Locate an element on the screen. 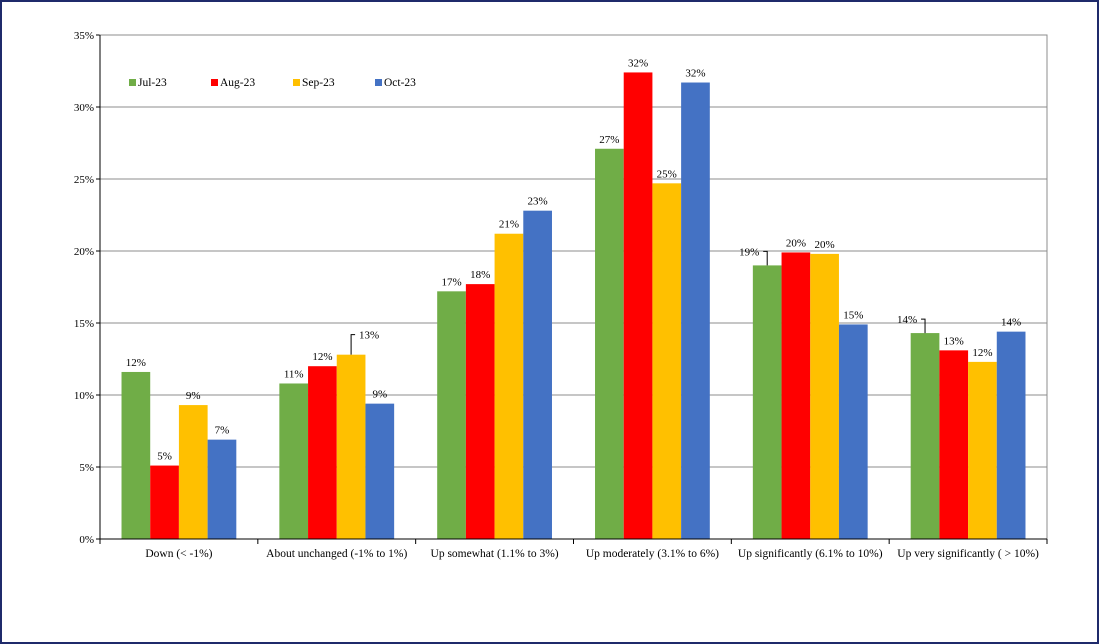  x-category-label: Down (< -1%) is located at coordinates (178, 554).